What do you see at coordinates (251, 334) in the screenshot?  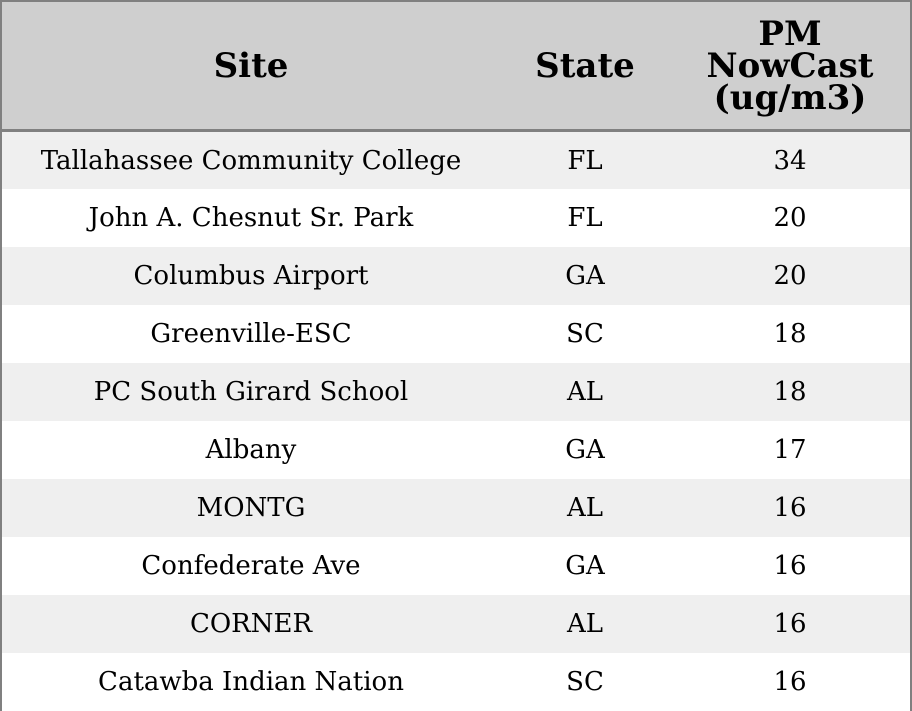 I see `cell-site: Greenville-ESC` at bounding box center [251, 334].